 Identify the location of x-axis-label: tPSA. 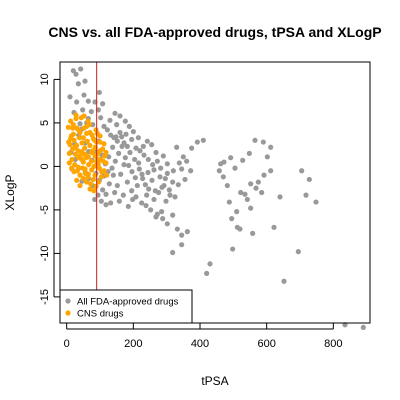
(214, 381).